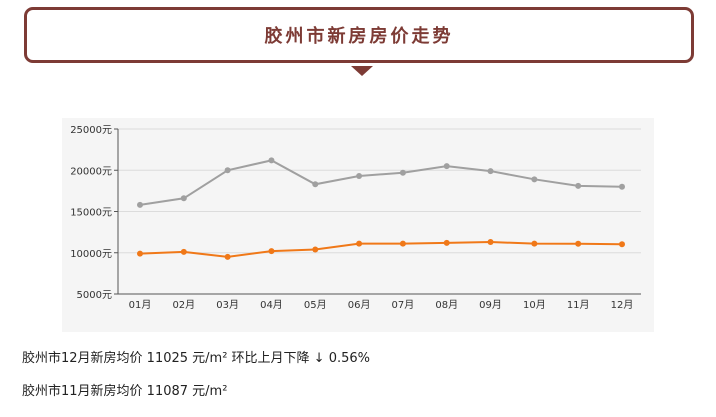 Image resolution: width=716 pixels, height=417 pixels. Describe the element at coordinates (446, 305) in the screenshot. I see `x-tick-label: 08月` at that location.